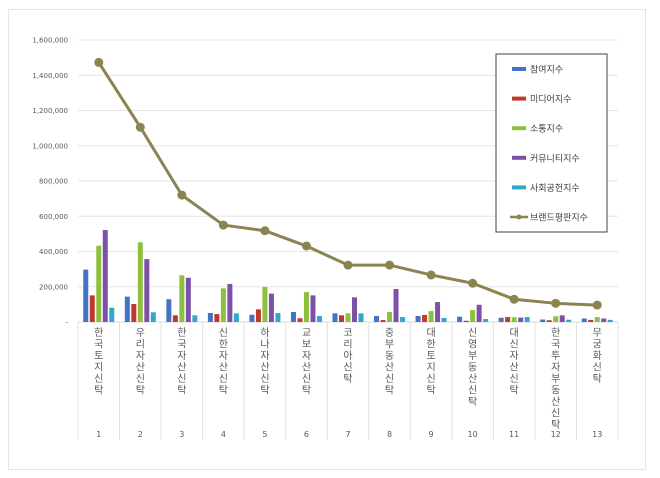  I want to click on svg-text: 투, so click(555, 356).